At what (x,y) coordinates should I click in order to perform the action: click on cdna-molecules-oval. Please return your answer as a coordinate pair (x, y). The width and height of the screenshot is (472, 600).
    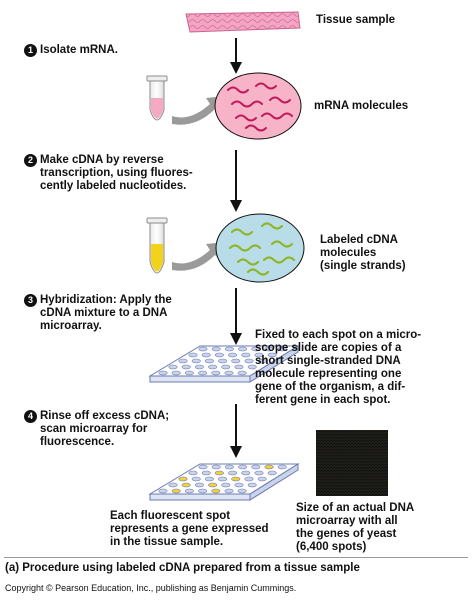
    Looking at the image, I should click on (260, 248).